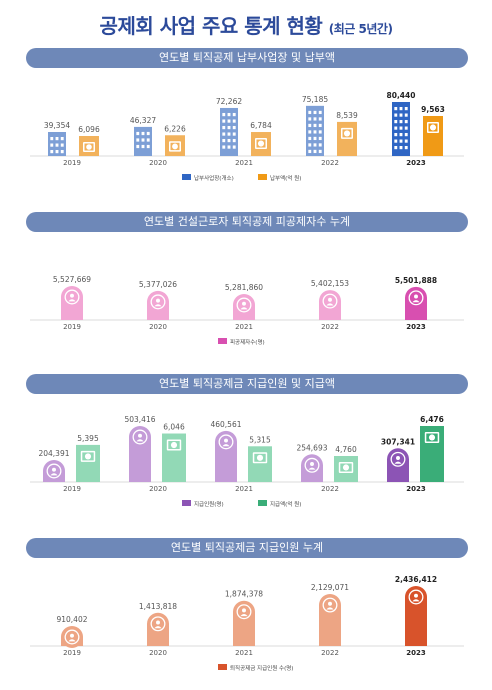  Describe the element at coordinates (330, 489) in the screenshot. I see `x-tick-label: 2022` at that location.